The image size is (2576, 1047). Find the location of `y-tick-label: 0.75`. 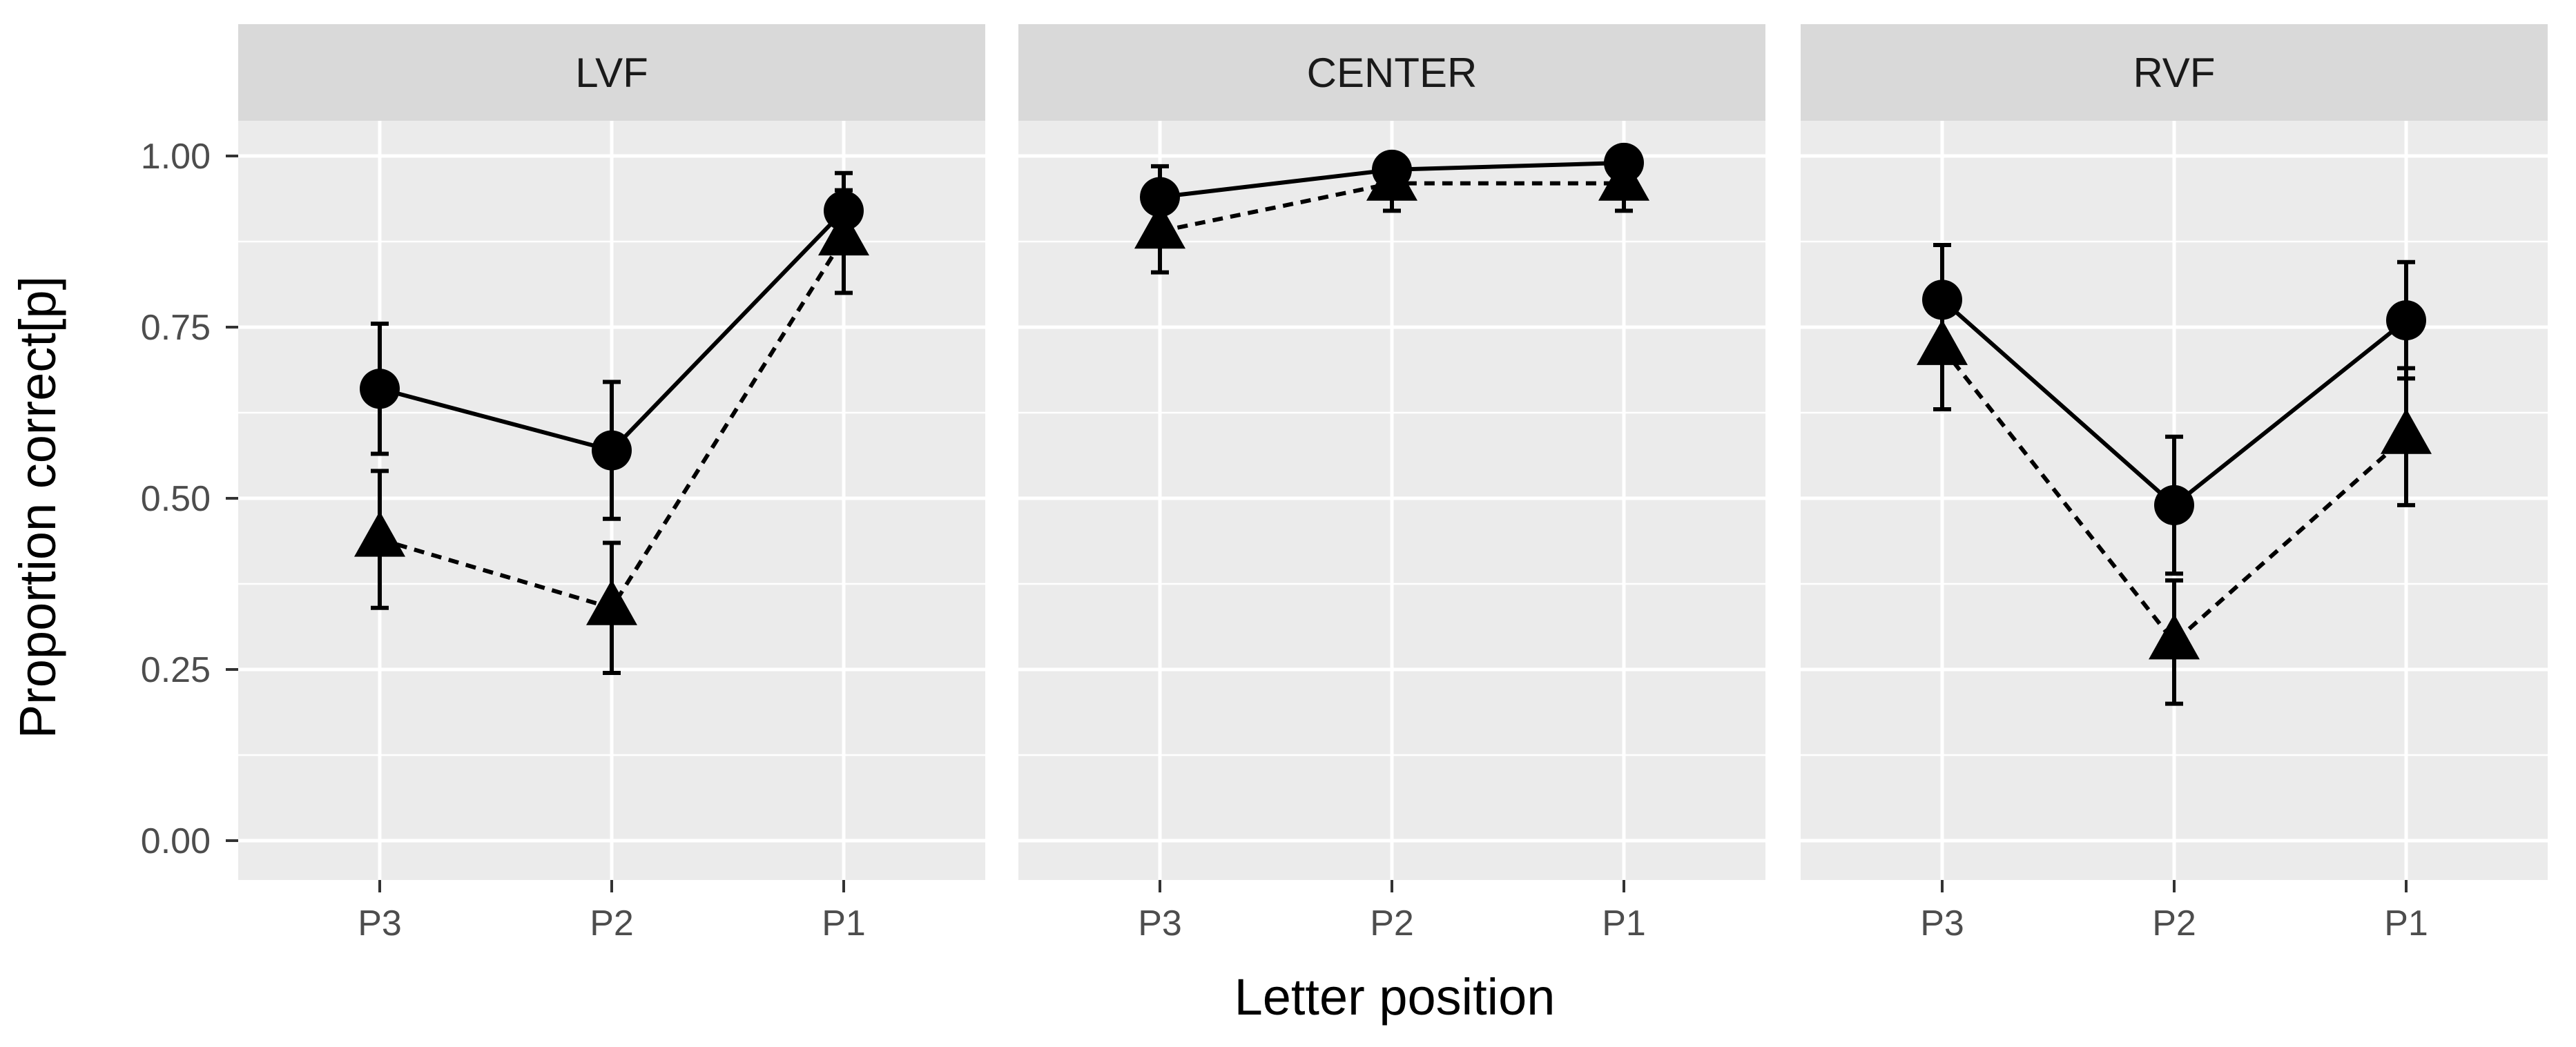

y-tick-label: 0.75 is located at coordinates (176, 328).